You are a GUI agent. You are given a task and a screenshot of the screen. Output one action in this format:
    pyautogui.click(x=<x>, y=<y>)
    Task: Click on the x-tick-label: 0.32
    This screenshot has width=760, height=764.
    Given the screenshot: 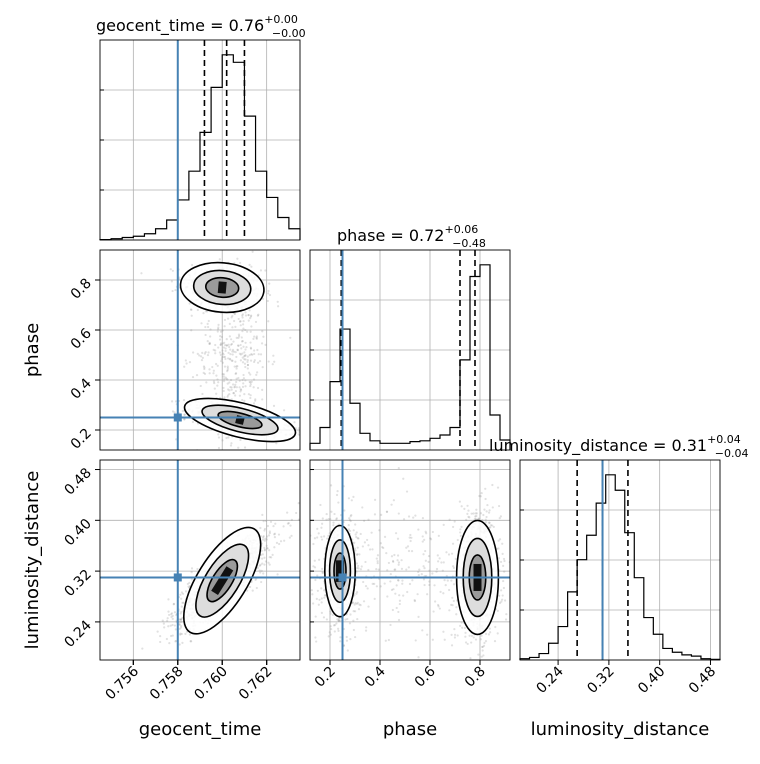 What is the action you would take?
    pyautogui.click(x=600, y=680)
    